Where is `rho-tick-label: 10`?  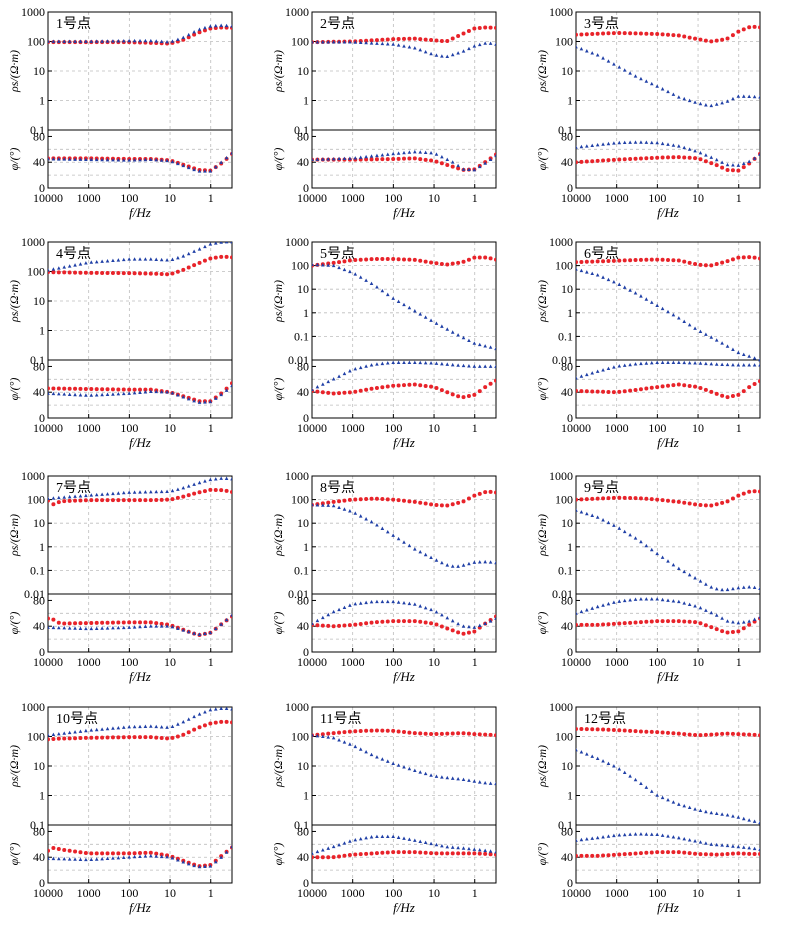
rho-tick-label: 10 is located at coordinates (39, 766).